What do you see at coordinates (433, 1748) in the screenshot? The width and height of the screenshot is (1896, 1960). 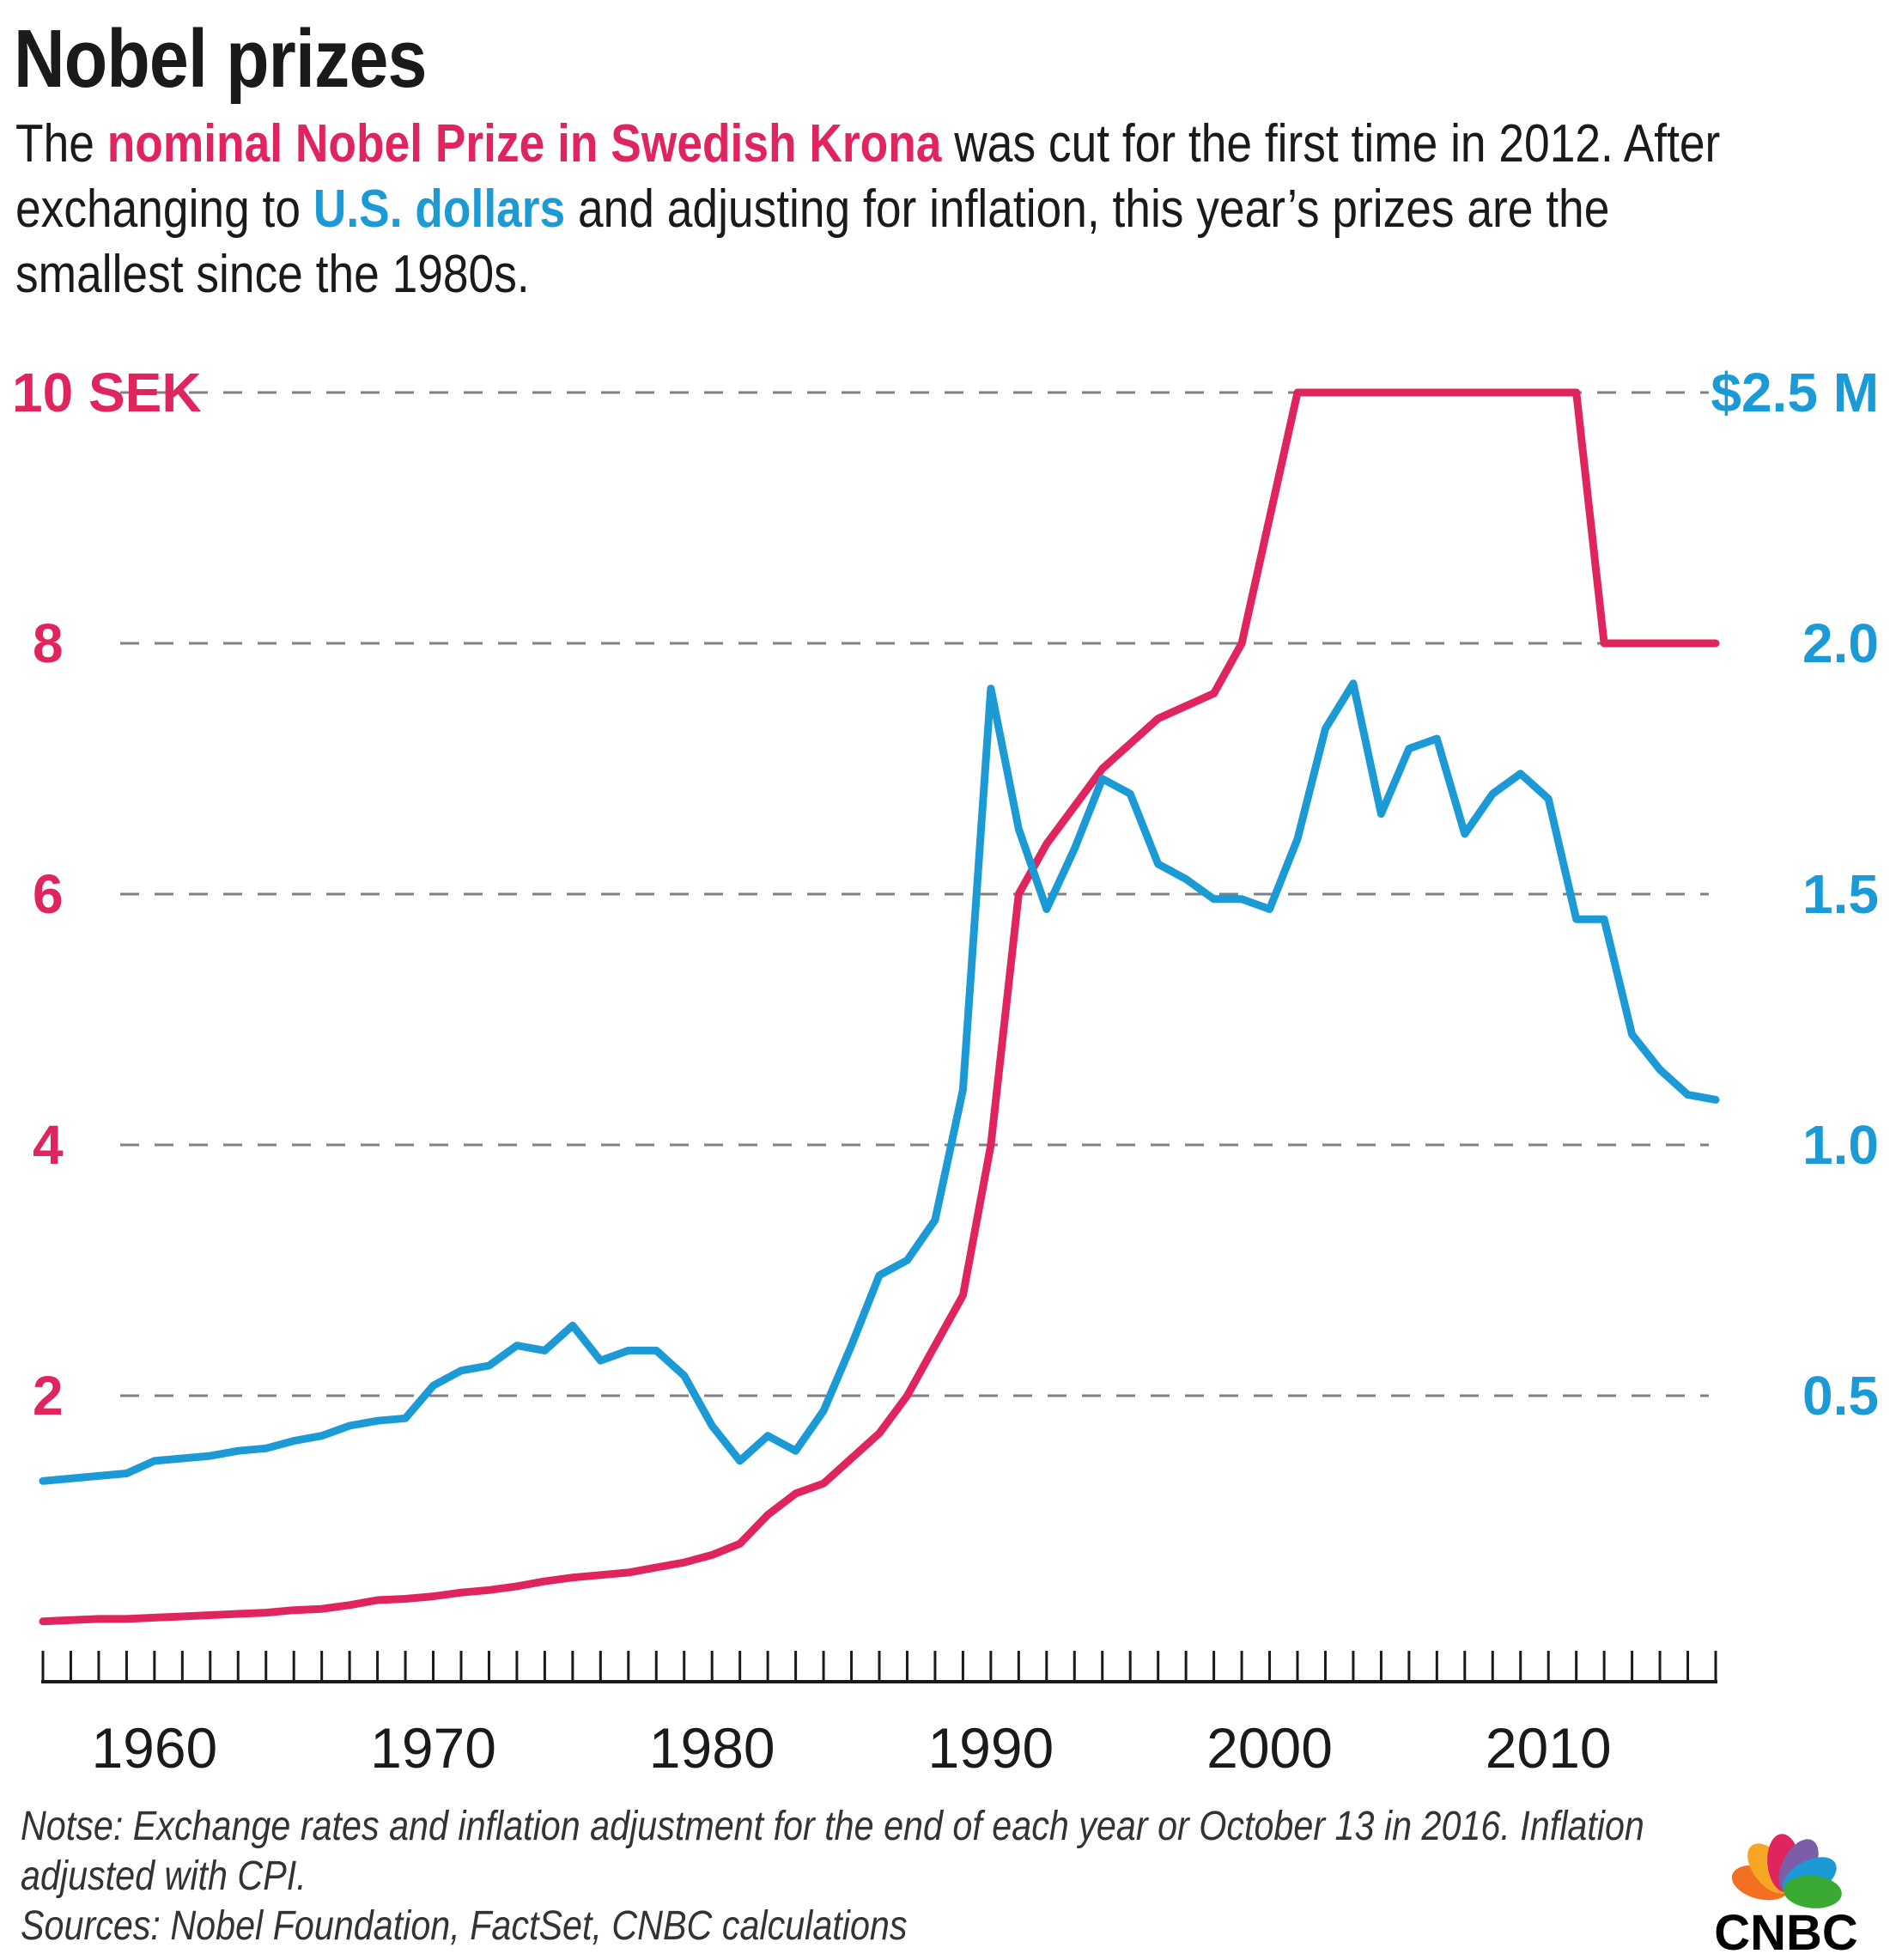 I see `x-axis-tick-label: 1970` at bounding box center [433, 1748].